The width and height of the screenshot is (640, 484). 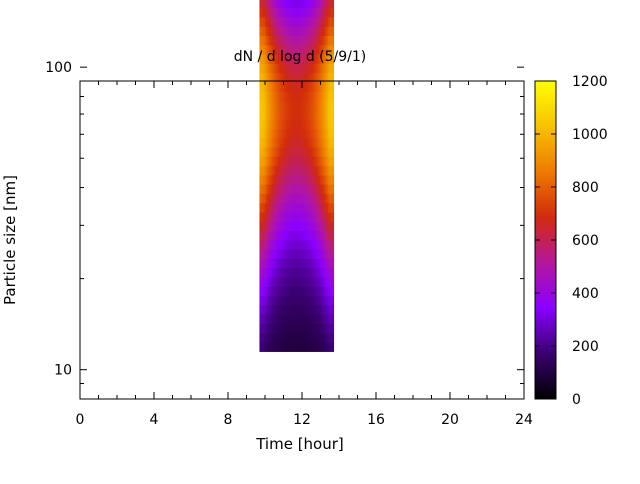 I want to click on x-tick-label: 20, so click(x=450, y=420).